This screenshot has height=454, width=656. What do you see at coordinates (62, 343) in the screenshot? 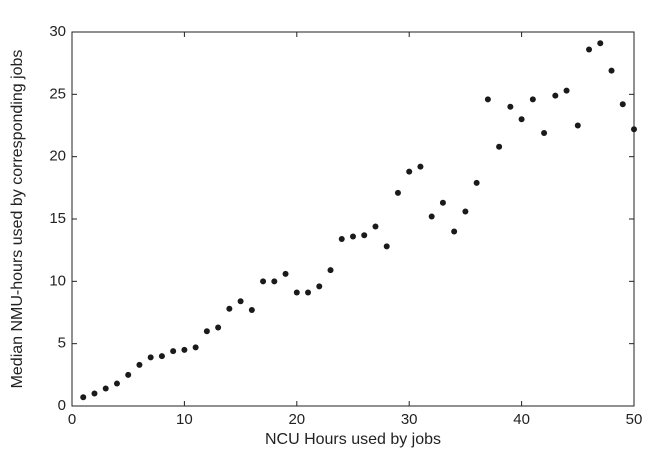
I see `y-tick-label: 5` at bounding box center [62, 343].